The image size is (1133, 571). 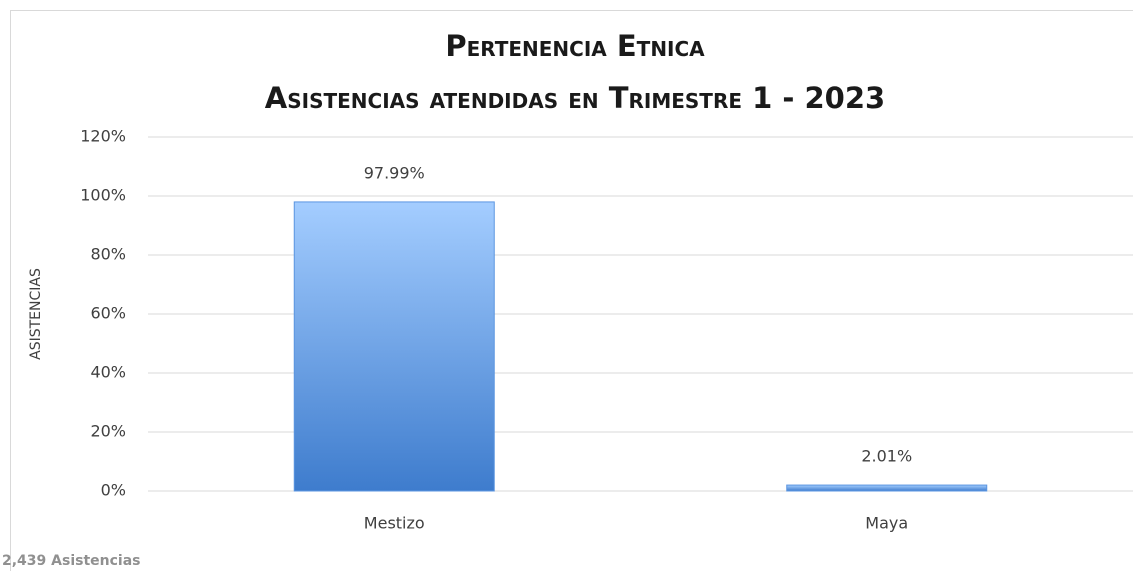 I want to click on y-tick-label: 40%, so click(x=108, y=372).